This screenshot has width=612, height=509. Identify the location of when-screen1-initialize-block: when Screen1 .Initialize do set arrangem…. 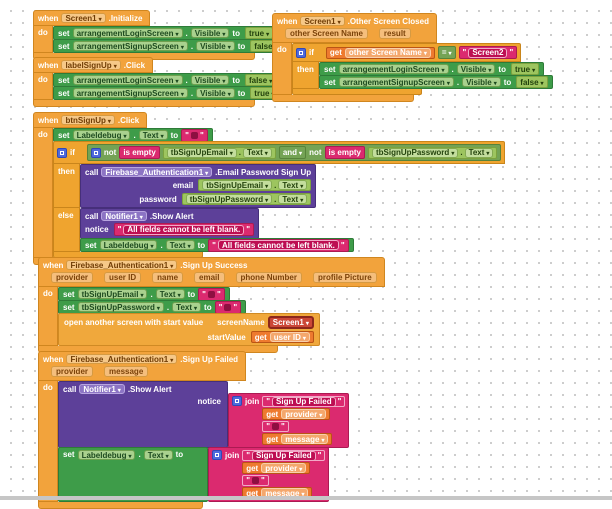
(160, 35).